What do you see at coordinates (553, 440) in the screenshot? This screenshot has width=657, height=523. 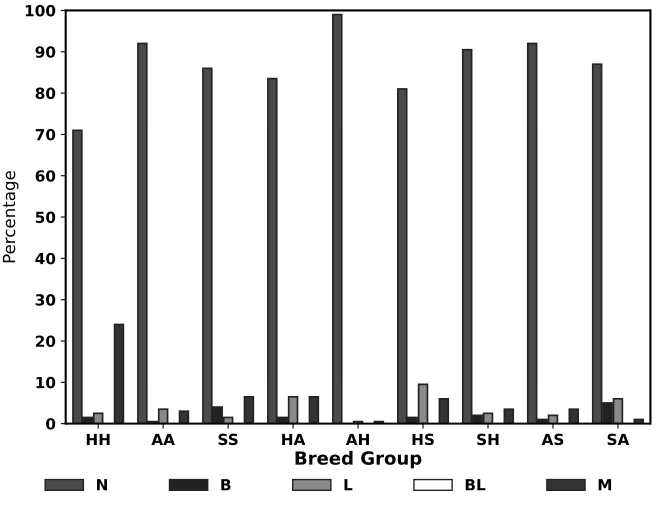 I see `x-tick-label: AS` at bounding box center [553, 440].